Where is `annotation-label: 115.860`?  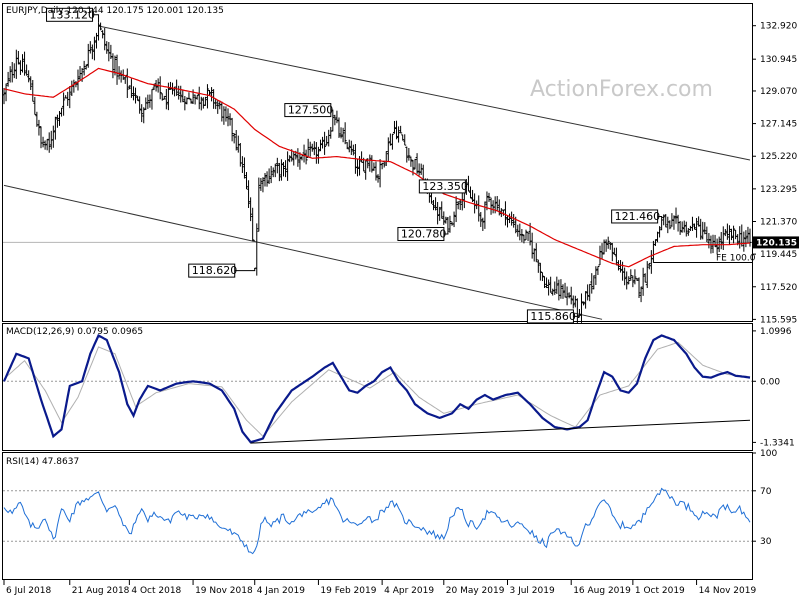 annotation-label: 115.860 is located at coordinates (553, 316).